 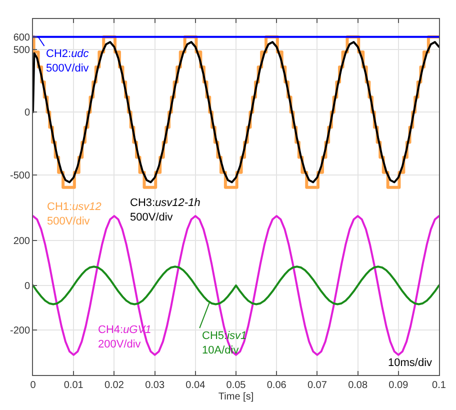 What do you see at coordinates (21, 242) in the screenshot?
I see `y-tick-label: 200` at bounding box center [21, 242].